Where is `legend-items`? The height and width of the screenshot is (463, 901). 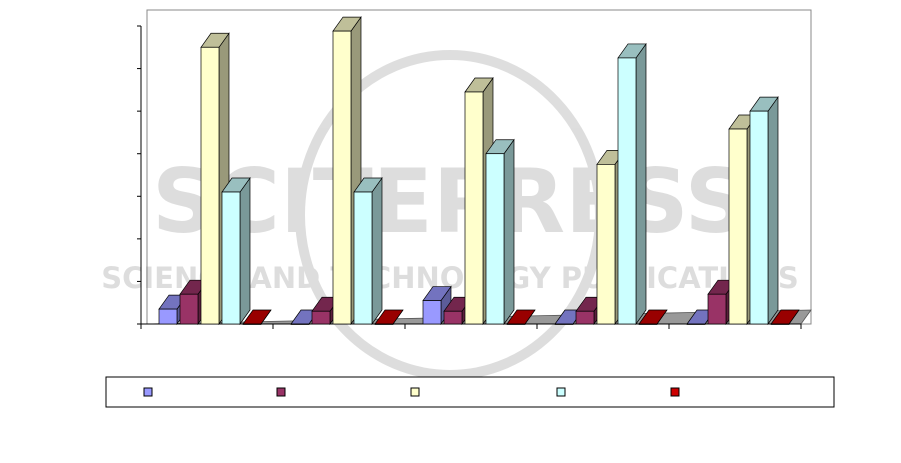 legend-items is located at coordinates (411, 392).